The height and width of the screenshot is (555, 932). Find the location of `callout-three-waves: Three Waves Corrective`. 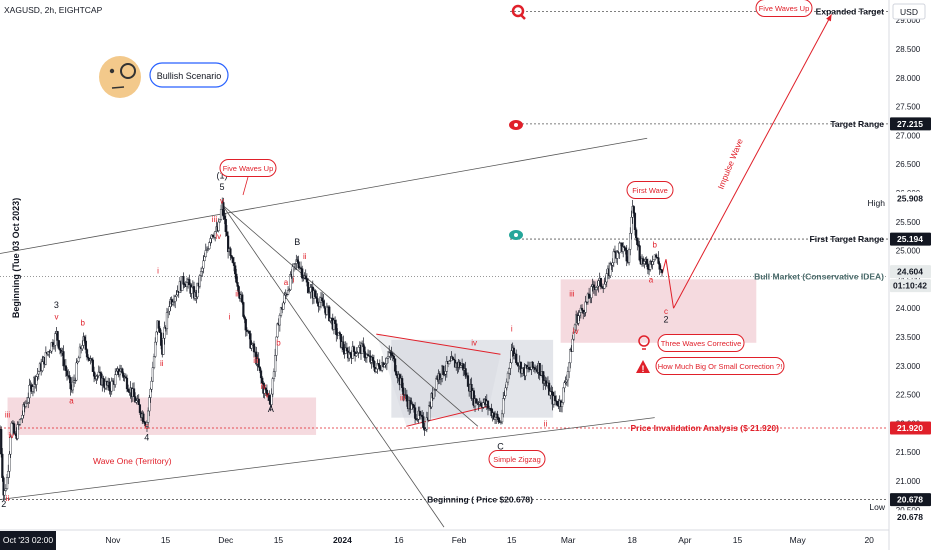

callout-three-waves: Three Waves Corrective is located at coordinates (701, 343).